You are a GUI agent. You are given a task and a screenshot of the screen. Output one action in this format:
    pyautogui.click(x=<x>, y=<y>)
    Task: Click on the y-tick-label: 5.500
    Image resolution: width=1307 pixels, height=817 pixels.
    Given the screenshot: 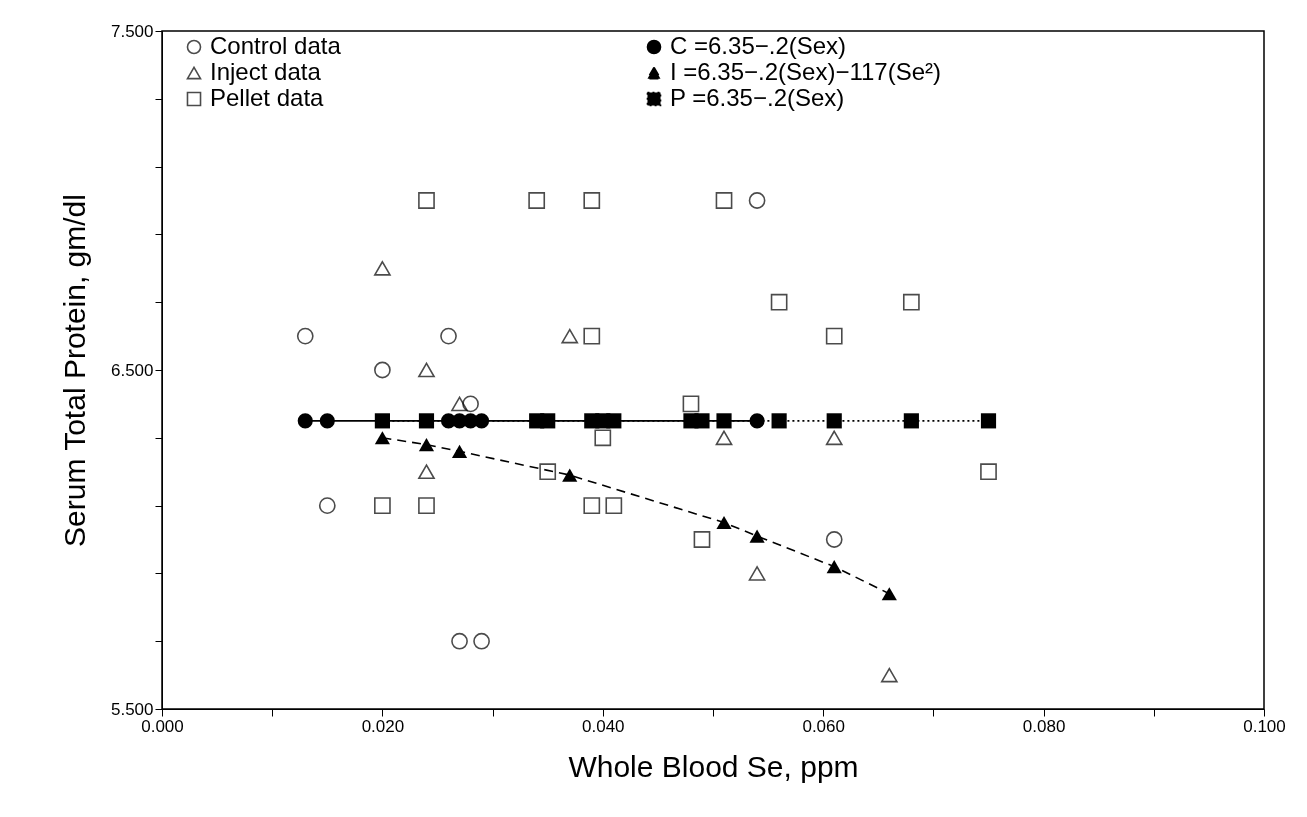 What is the action you would take?
    pyautogui.click(x=132, y=709)
    